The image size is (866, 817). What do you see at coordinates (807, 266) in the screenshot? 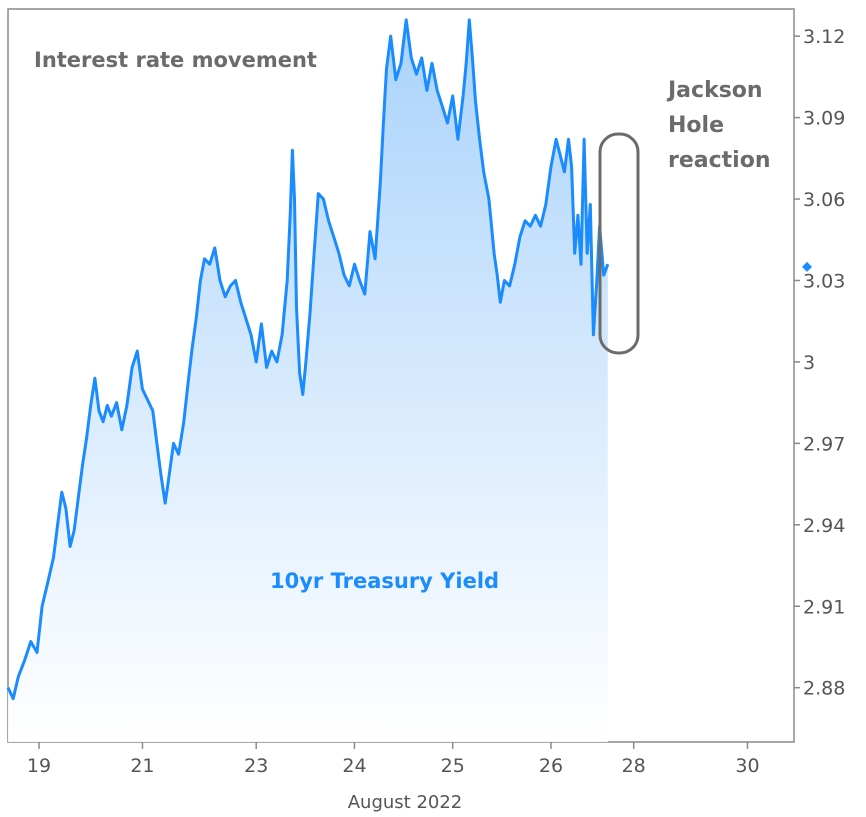
I see `last-value-marker` at bounding box center [807, 266].